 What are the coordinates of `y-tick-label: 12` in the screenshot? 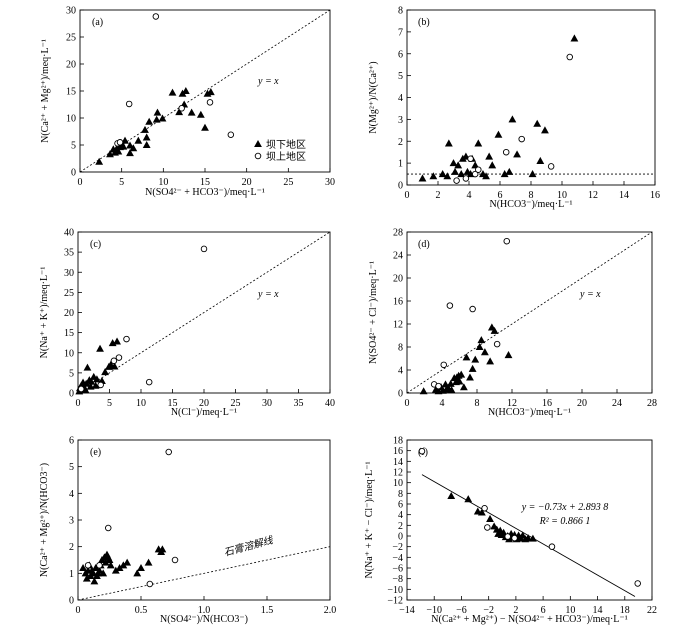 It's located at (398, 473).